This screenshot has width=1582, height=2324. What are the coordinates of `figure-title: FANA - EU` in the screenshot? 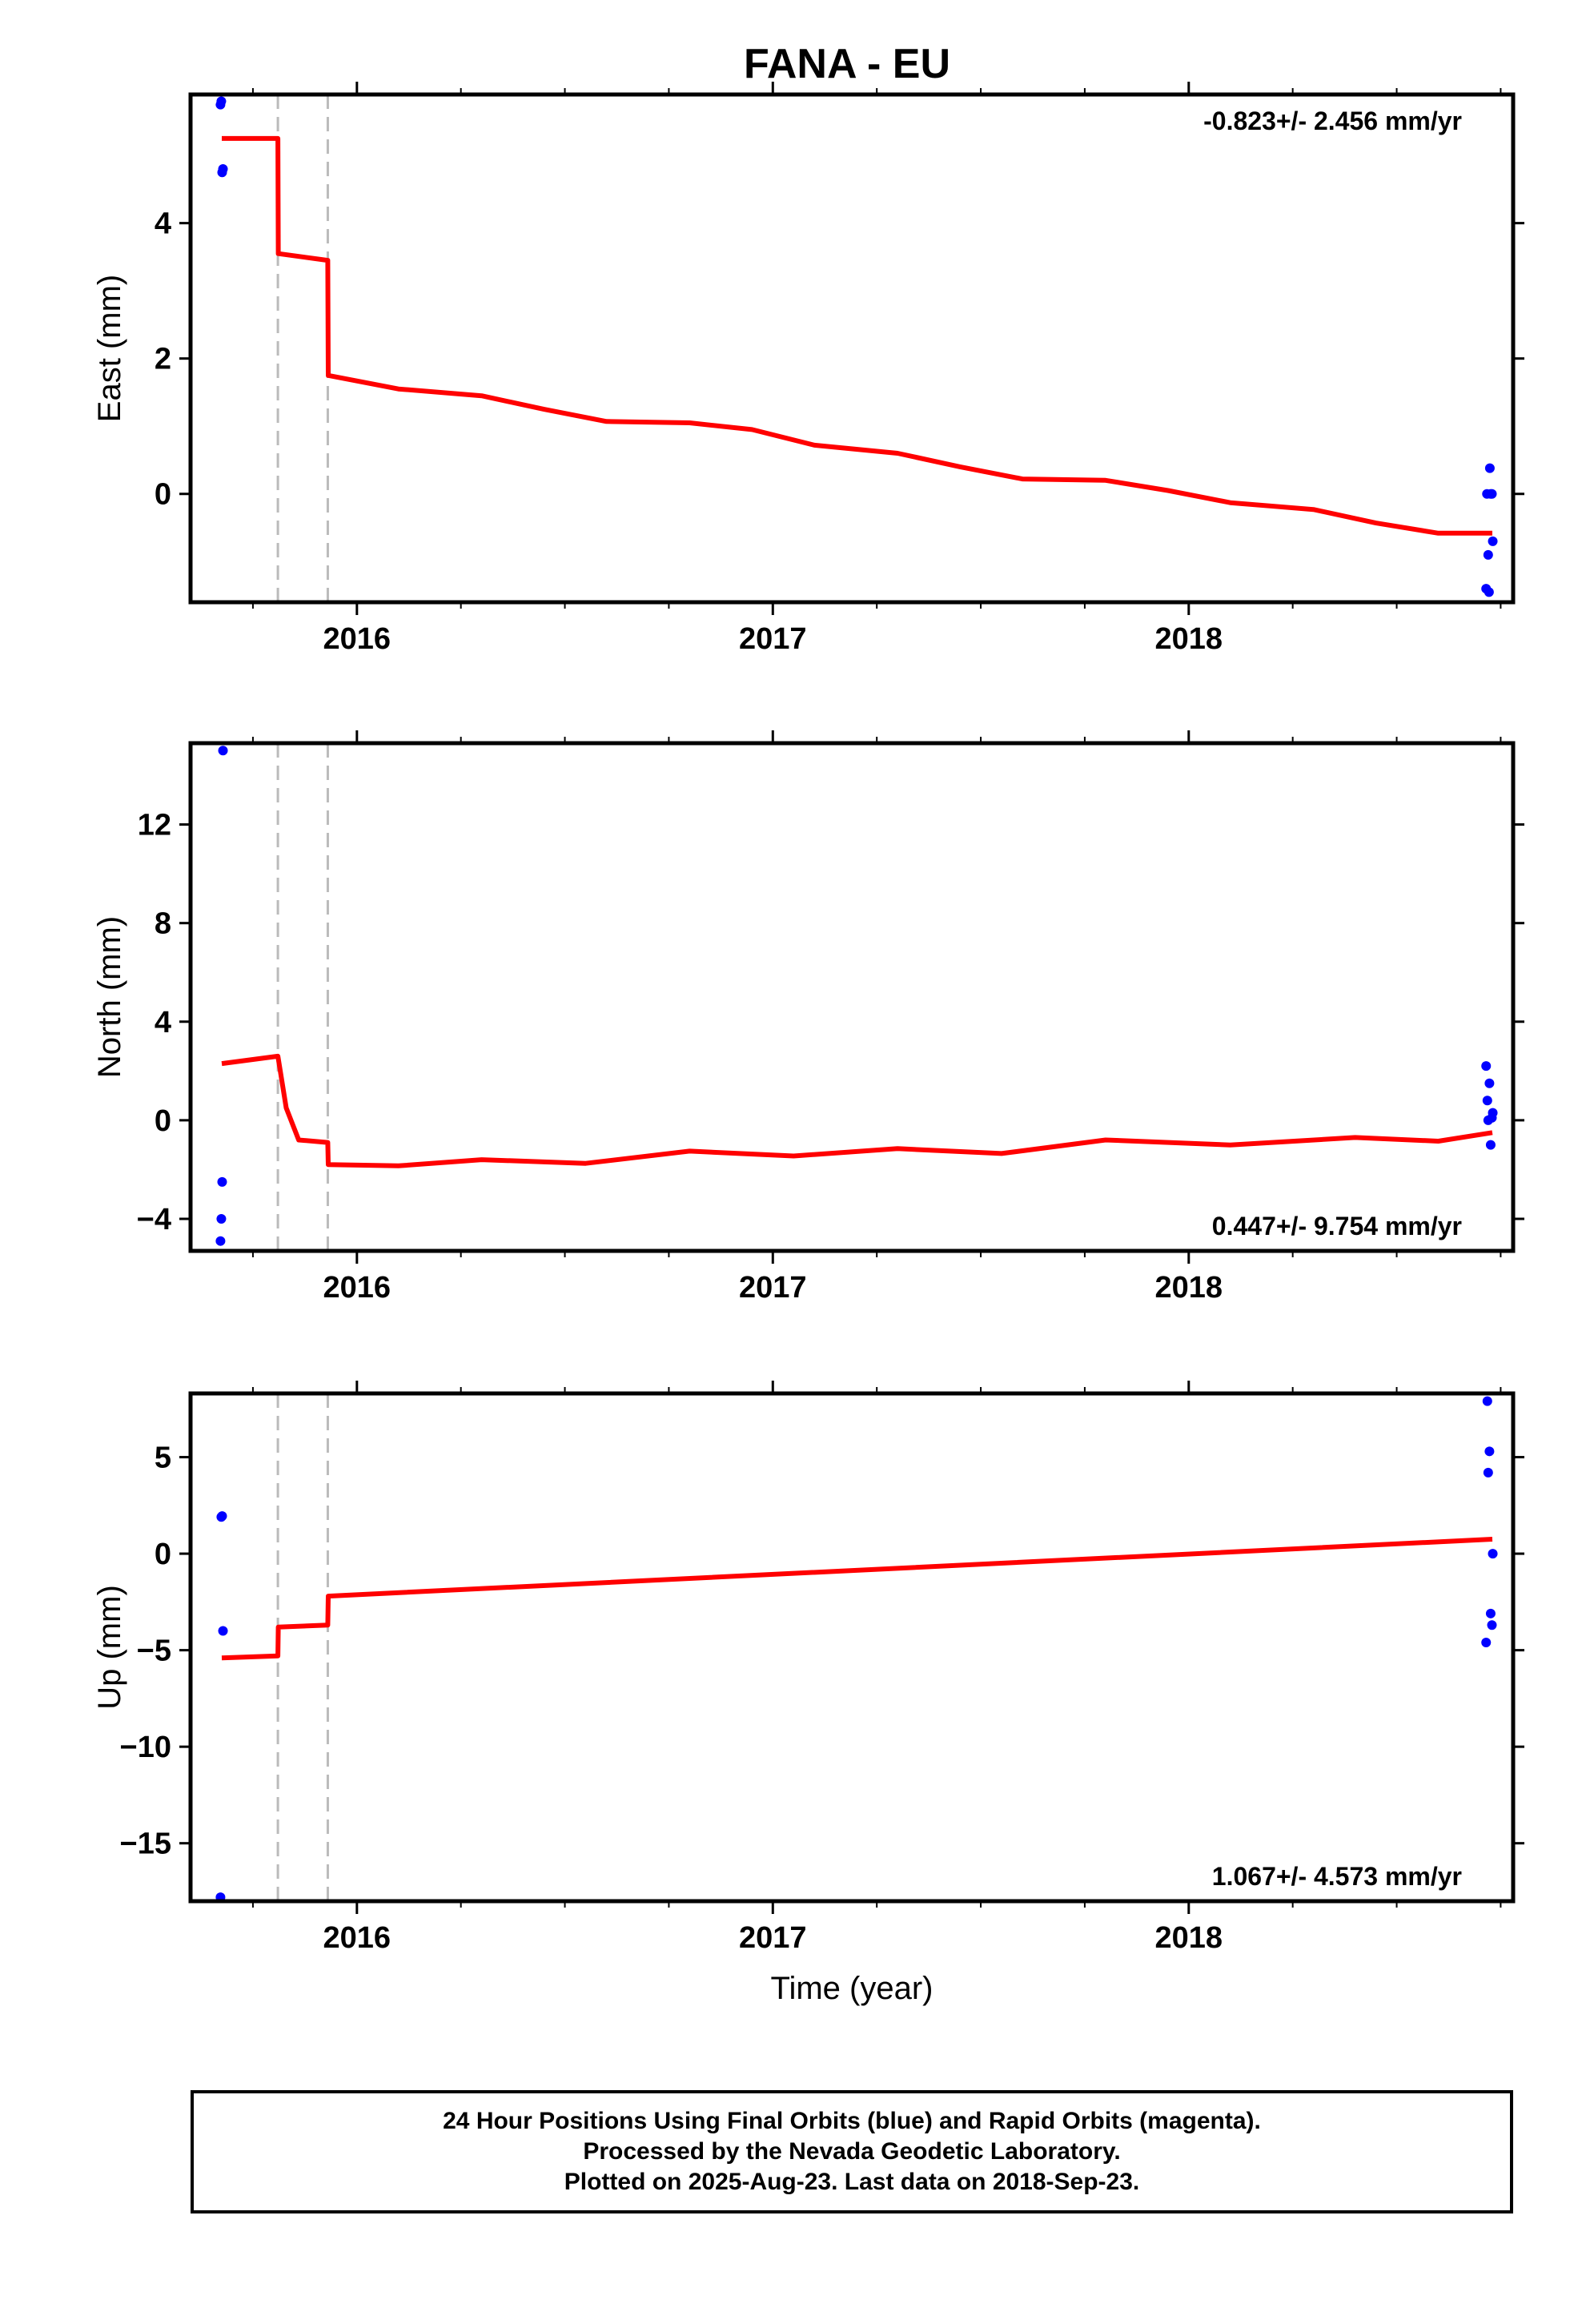 It's located at (847, 64).